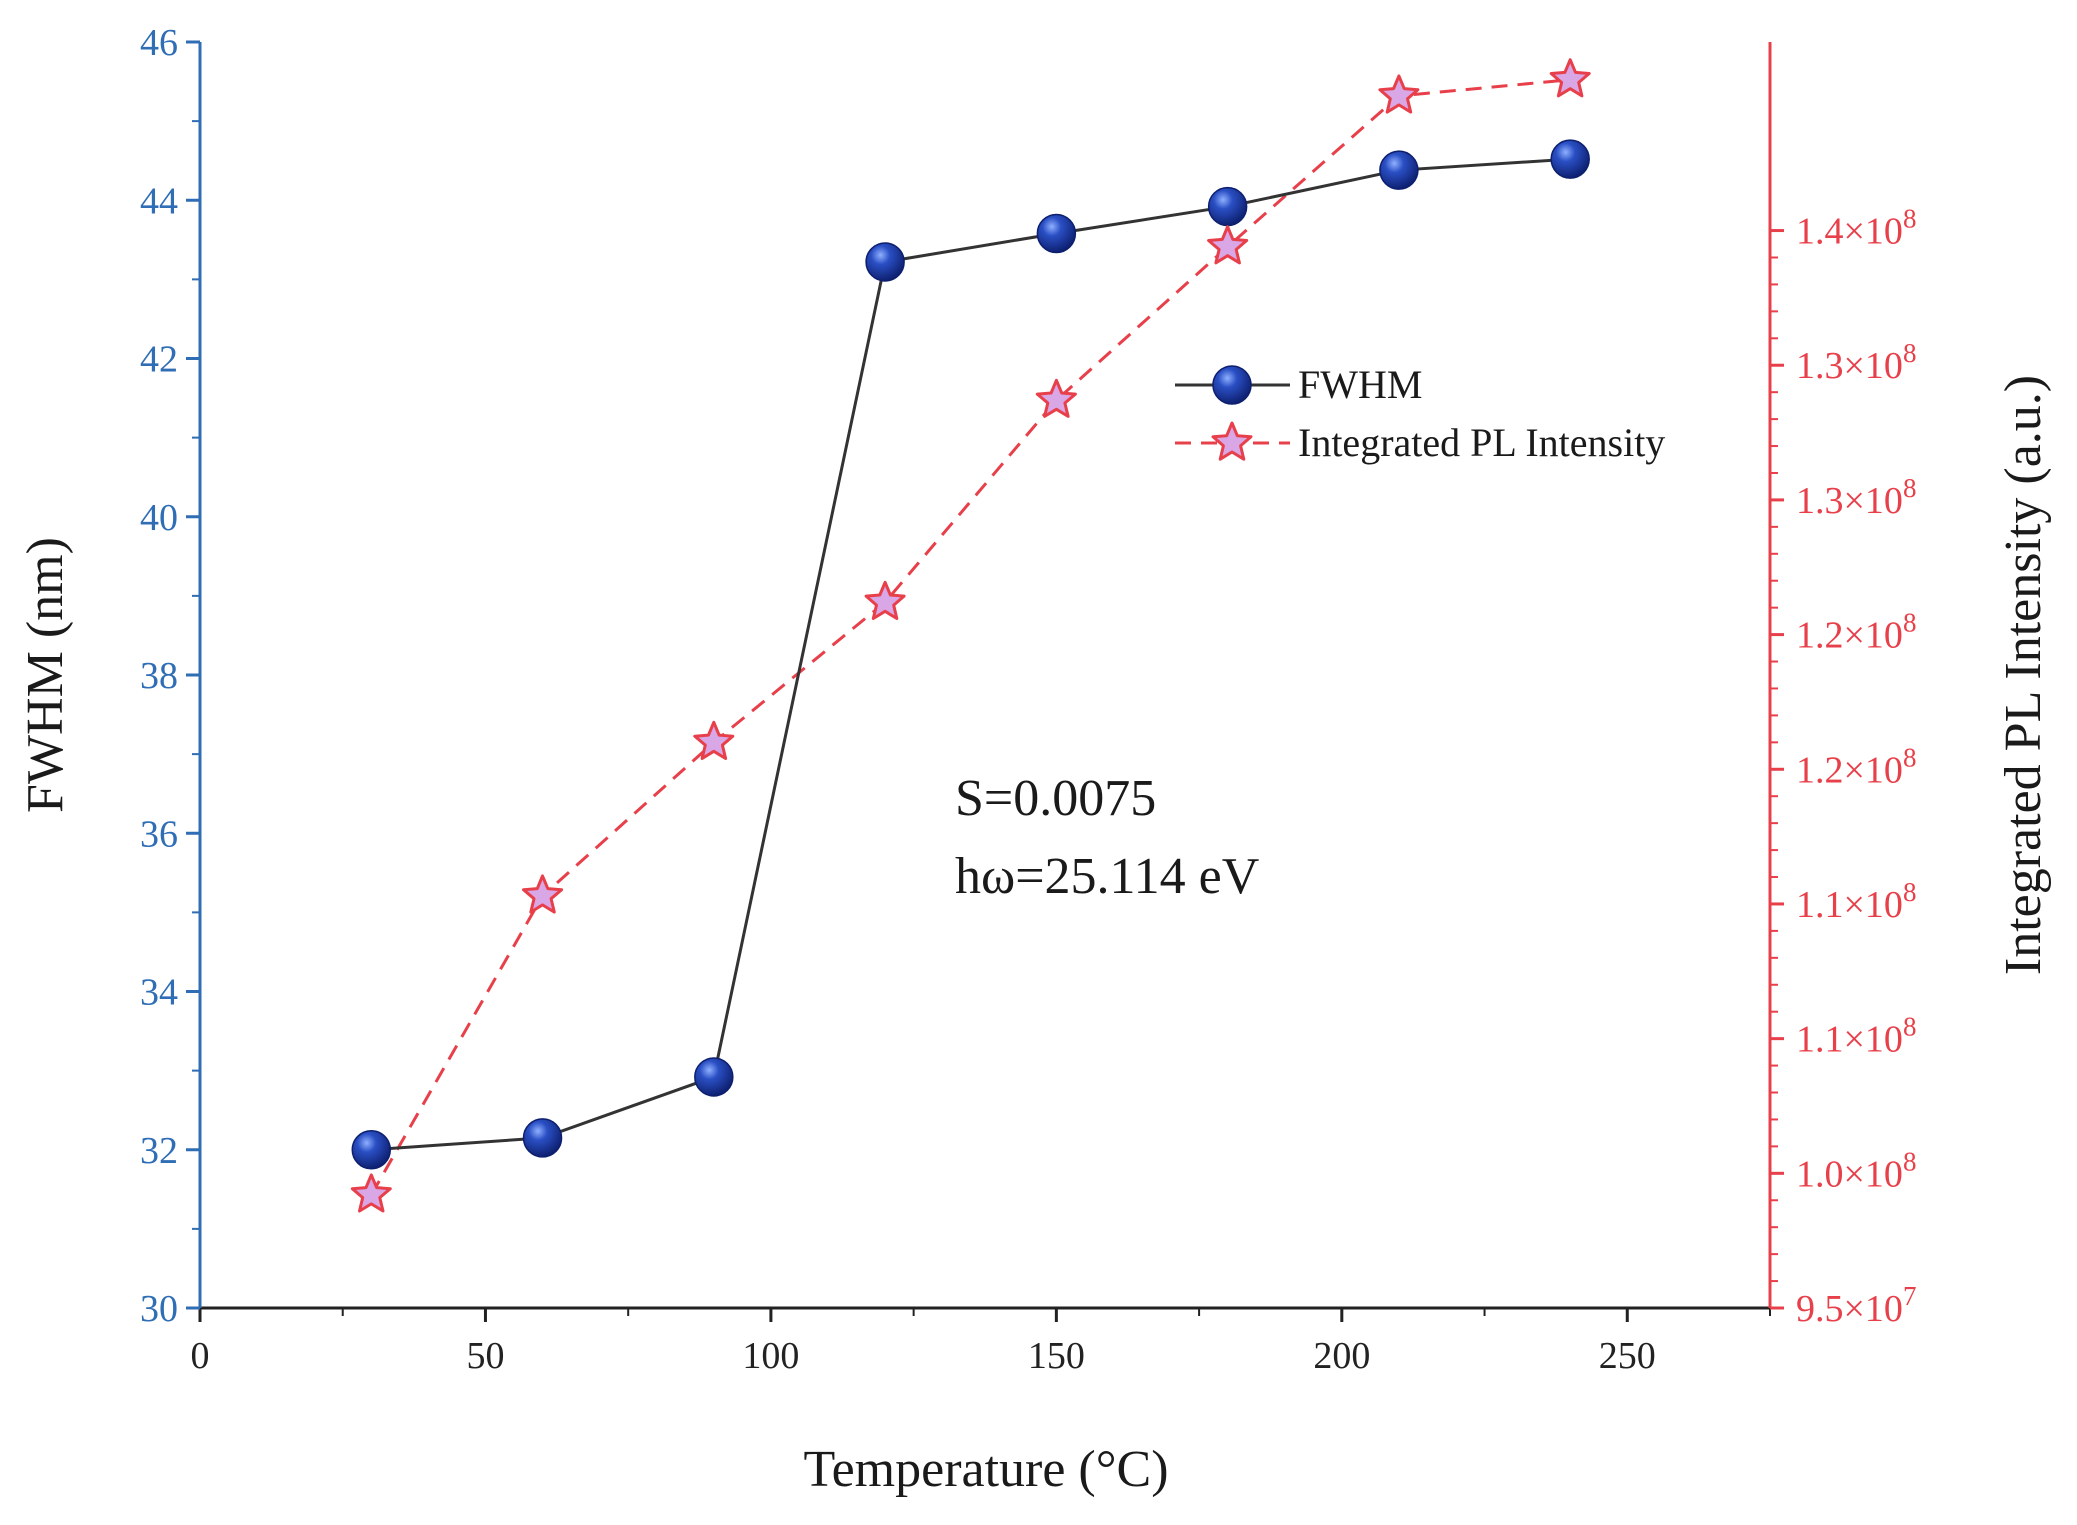 The width and height of the screenshot is (2077, 1525). What do you see at coordinates (159, 676) in the screenshot?
I see `y-left-tick-label: 38` at bounding box center [159, 676].